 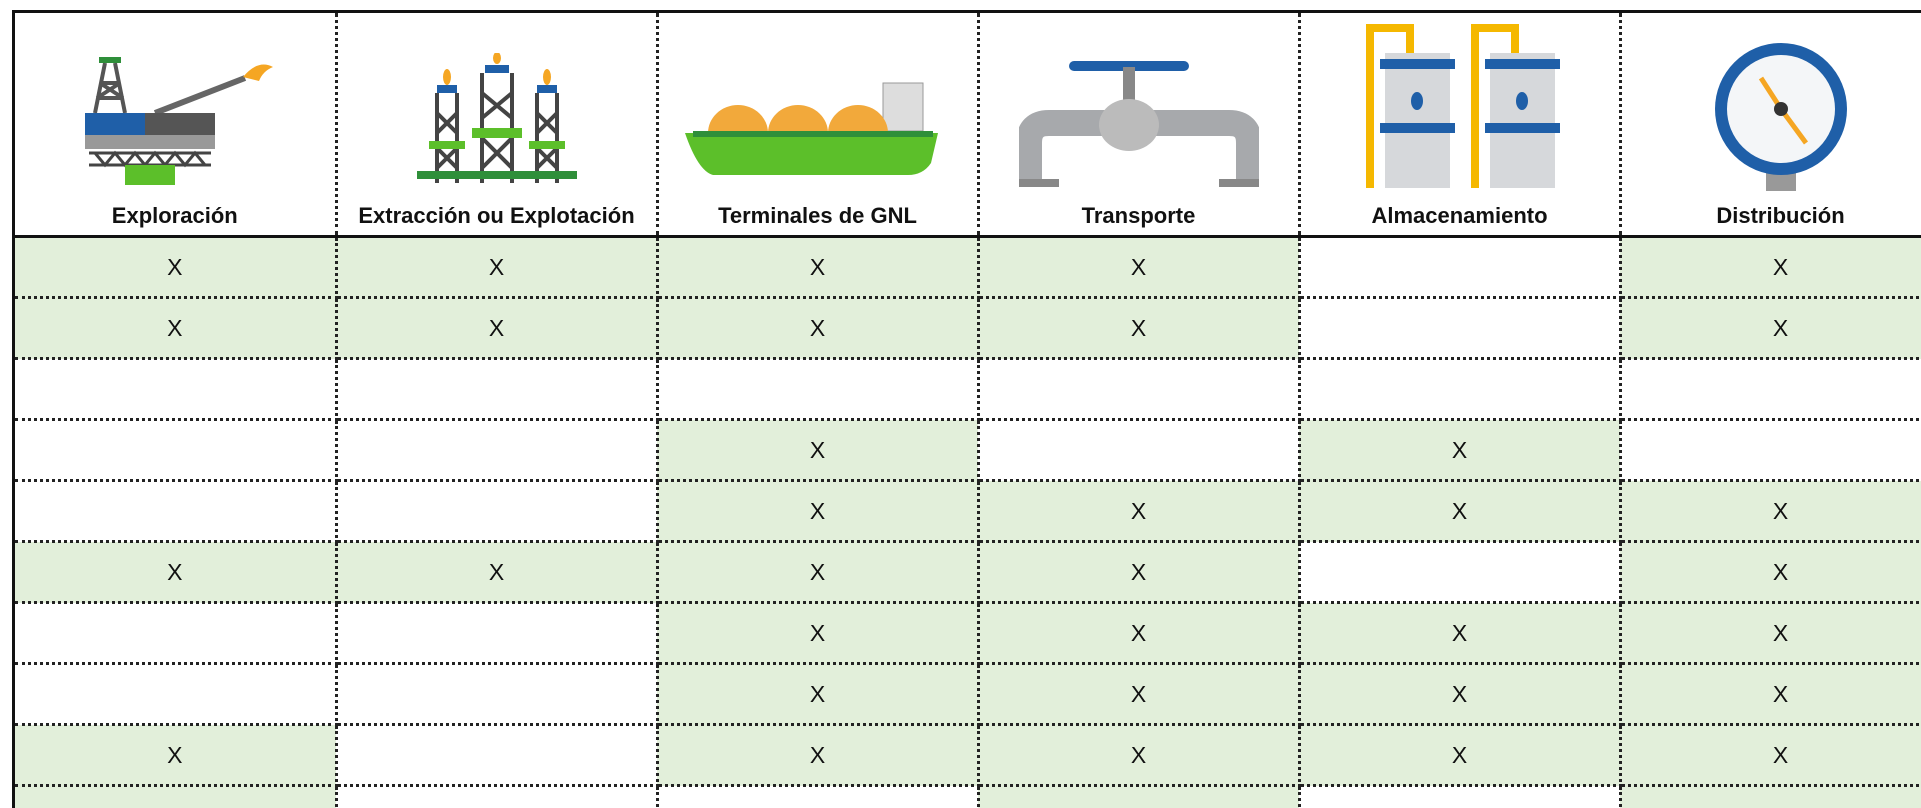 What do you see at coordinates (1780, 215) in the screenshot?
I see `header-text: Distribución` at bounding box center [1780, 215].